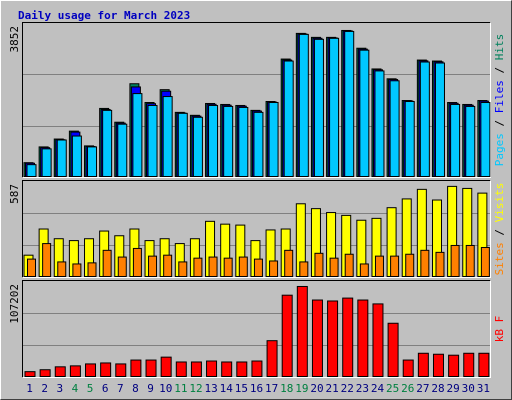 The width and height of the screenshot is (512, 400). Describe the element at coordinates (60, 388) in the screenshot. I see `x-tick-label: 3` at that location.